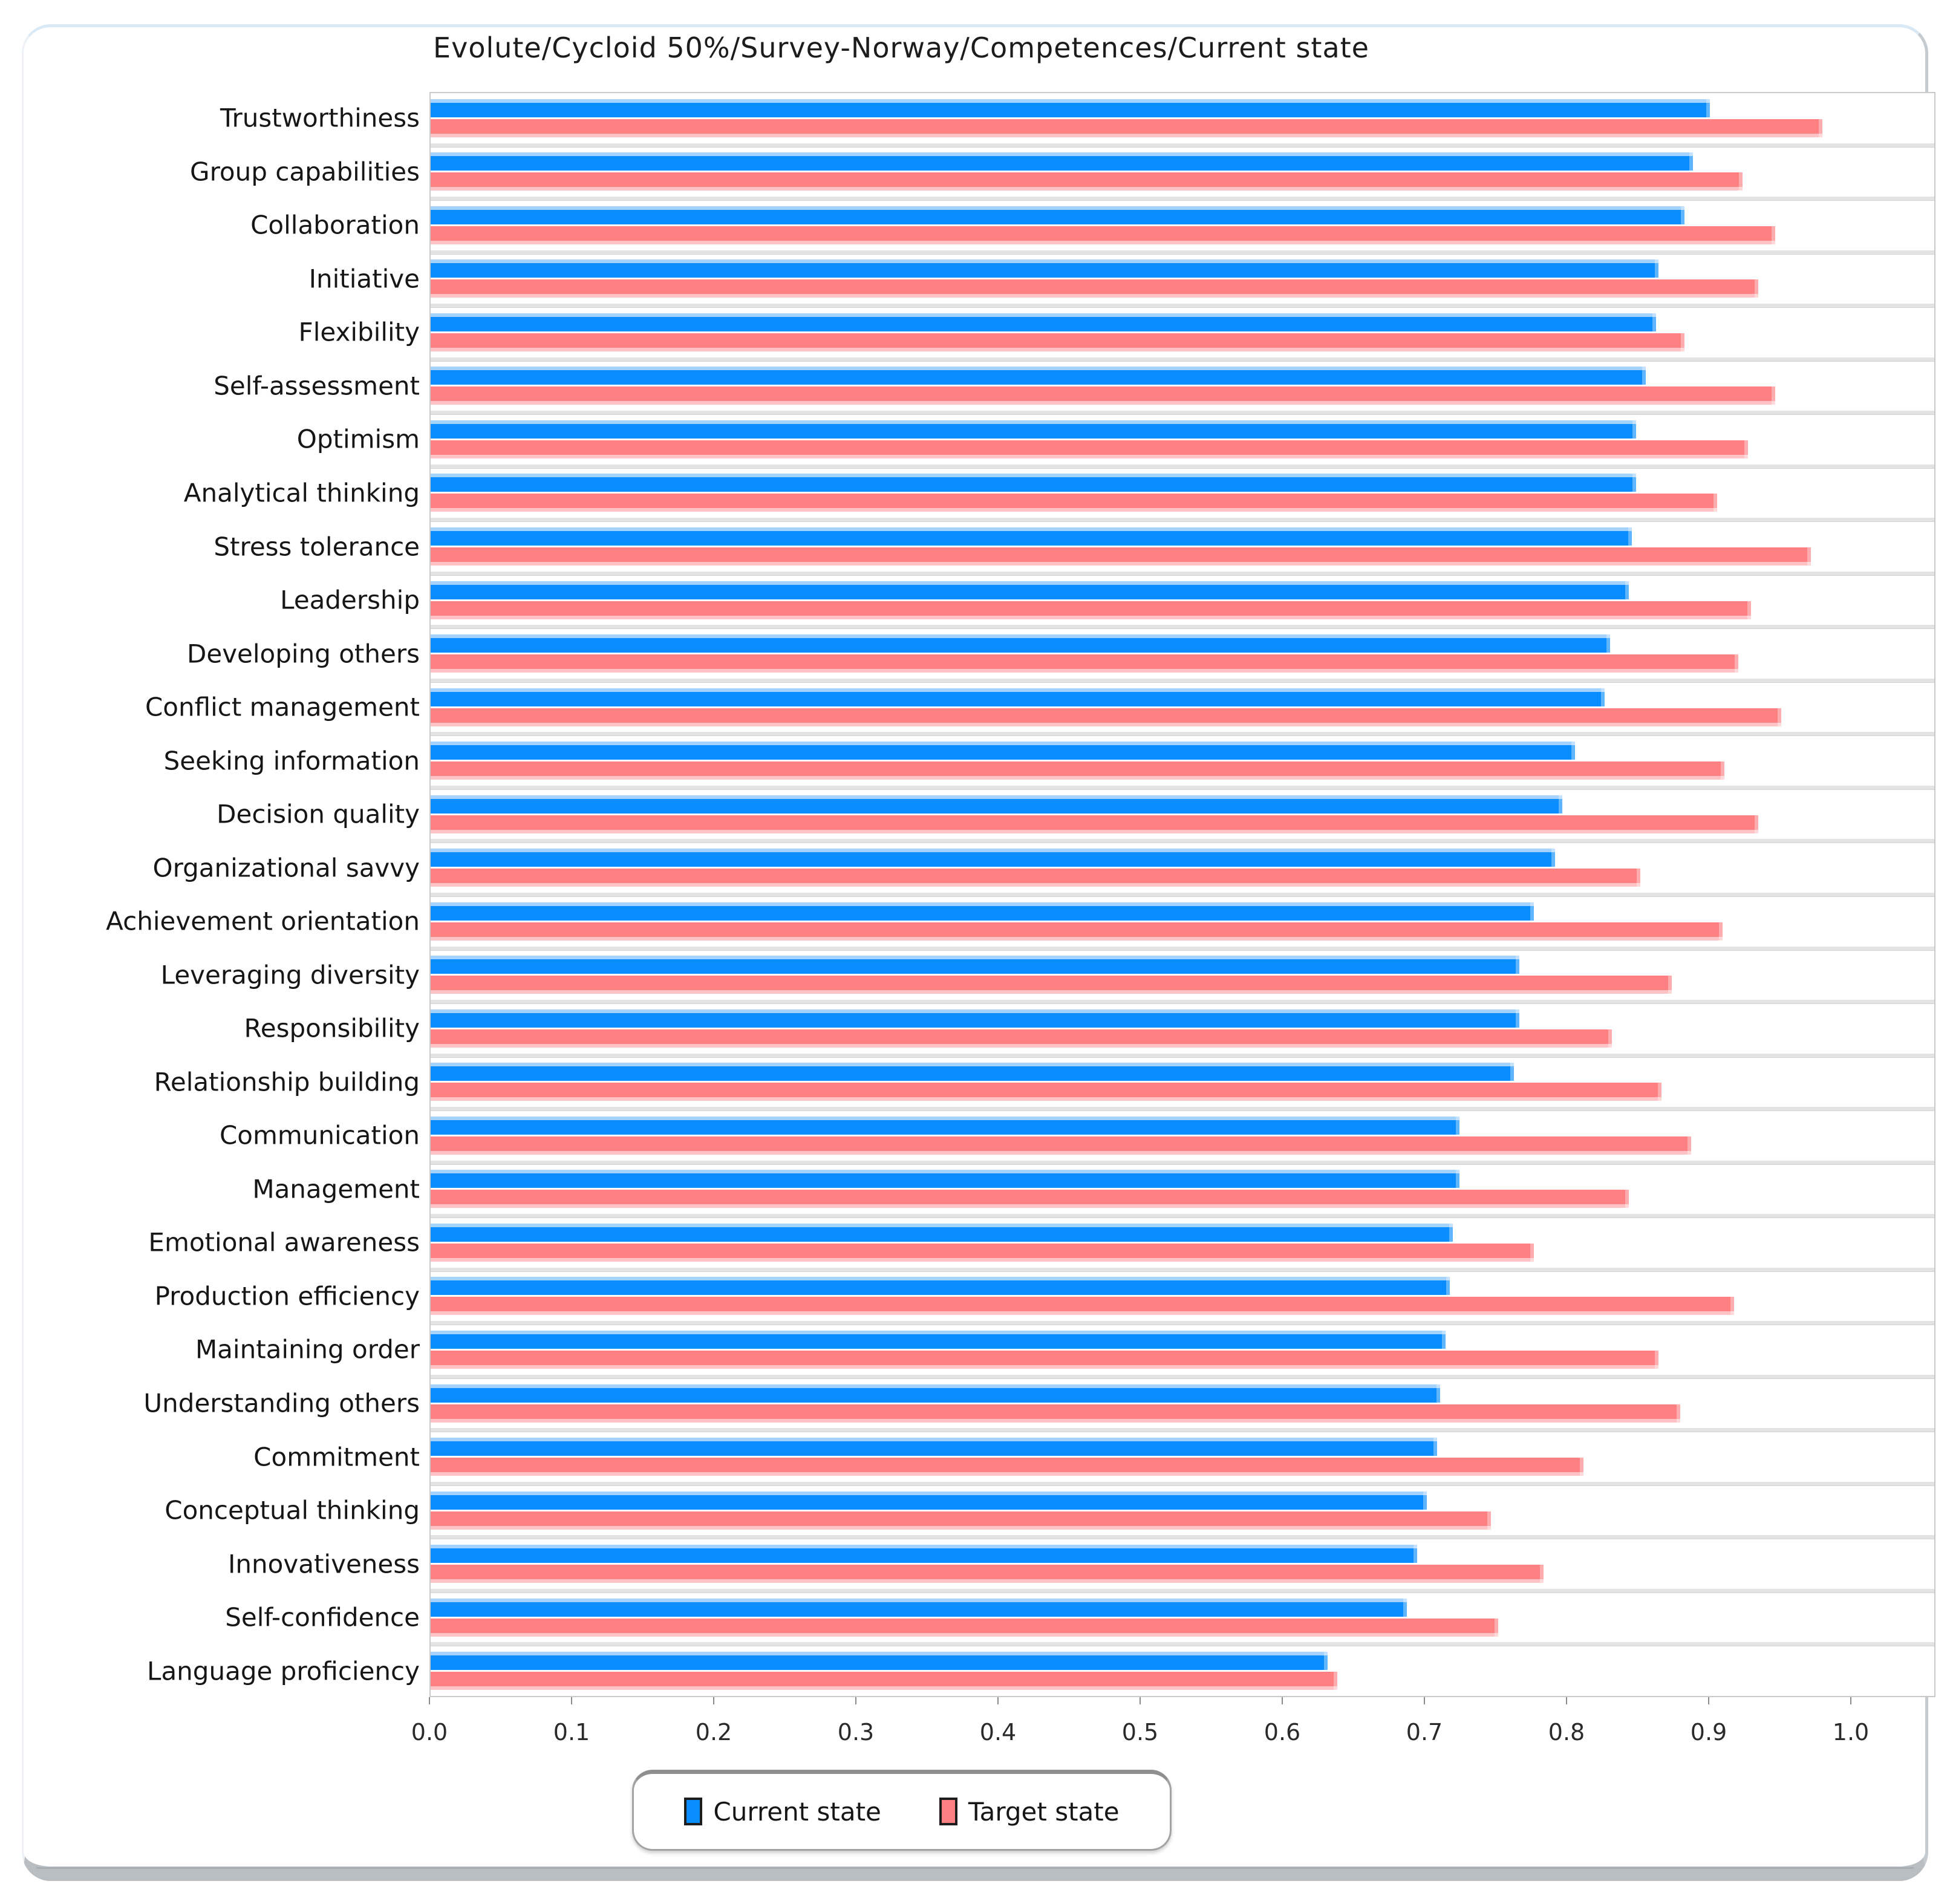 This screenshot has height=1904, width=1950. What do you see at coordinates (1282, 1732) in the screenshot?
I see `tick-label: 0.6` at bounding box center [1282, 1732].